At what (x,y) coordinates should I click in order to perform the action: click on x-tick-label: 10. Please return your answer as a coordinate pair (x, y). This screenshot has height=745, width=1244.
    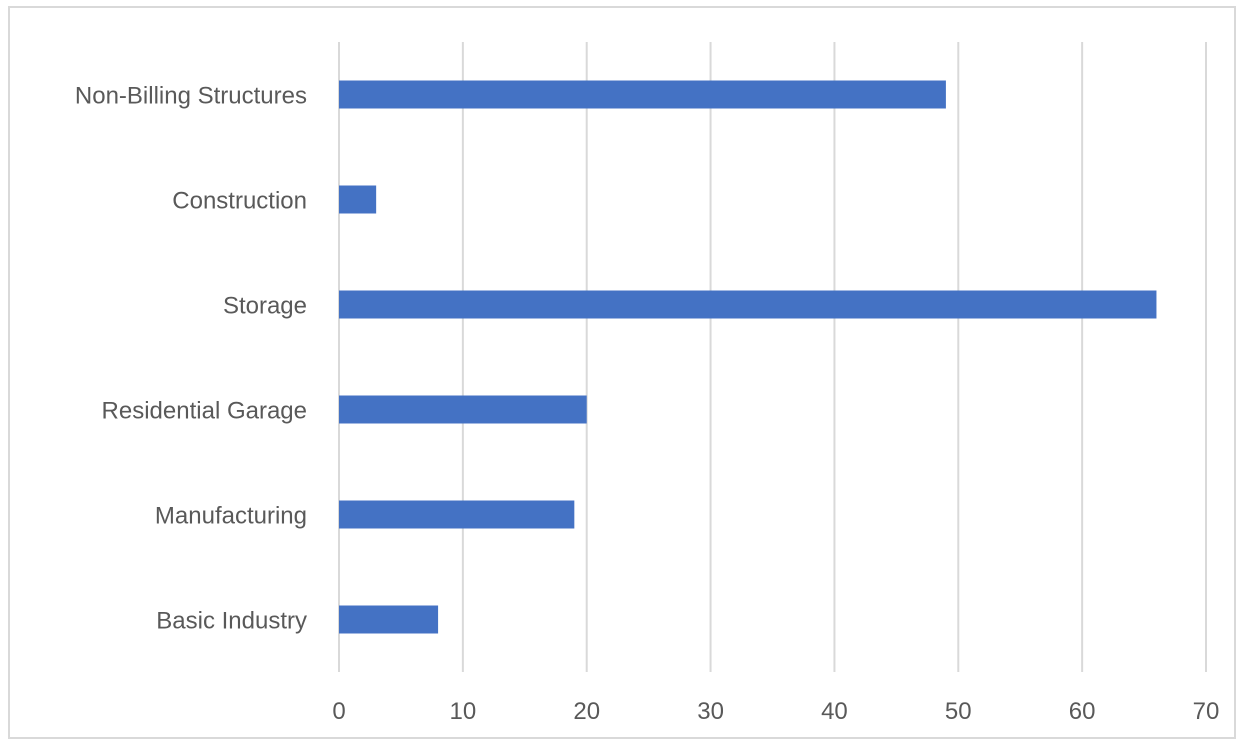
    Looking at the image, I should click on (463, 711).